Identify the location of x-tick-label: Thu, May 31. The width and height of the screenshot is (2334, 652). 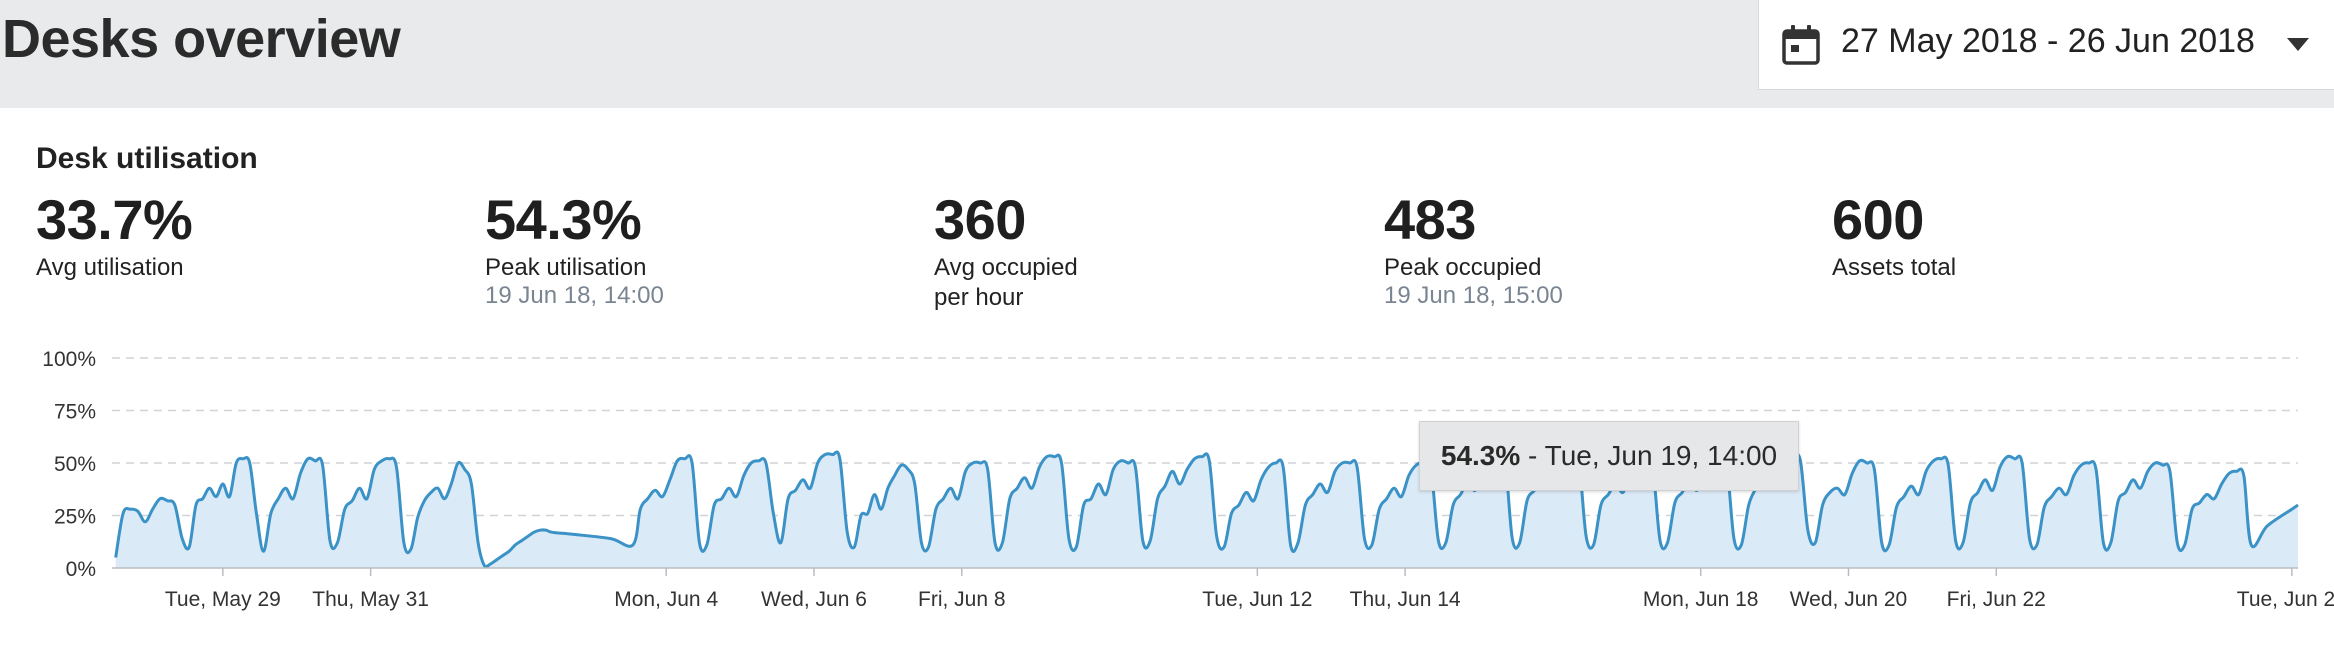
(370, 599).